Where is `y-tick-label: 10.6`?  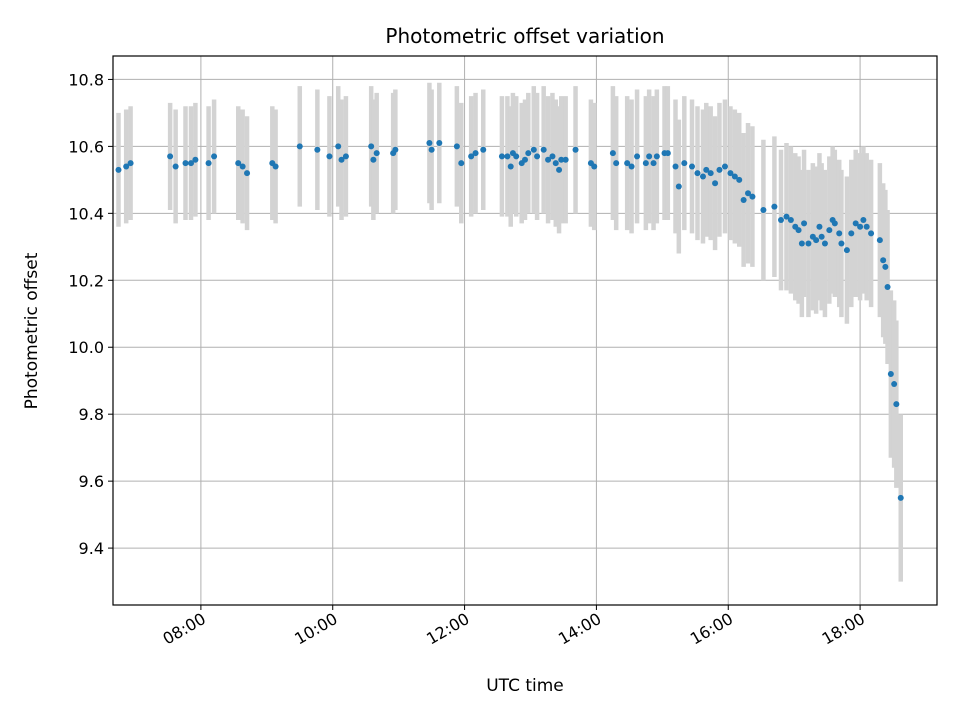
y-tick-label: 10.6 is located at coordinates (86, 146).